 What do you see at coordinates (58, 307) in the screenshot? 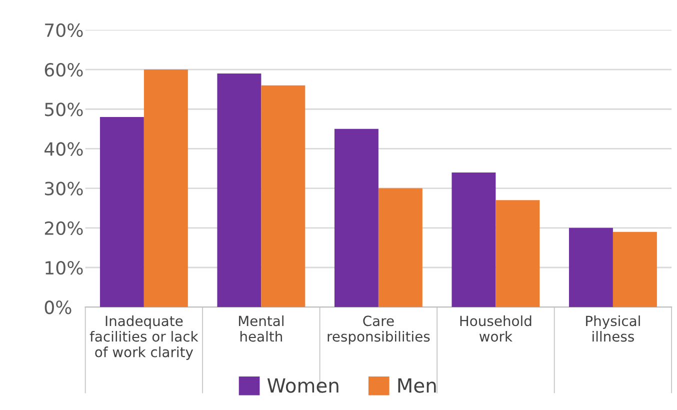
I see `y-tick-label: 0%` at bounding box center [58, 307].